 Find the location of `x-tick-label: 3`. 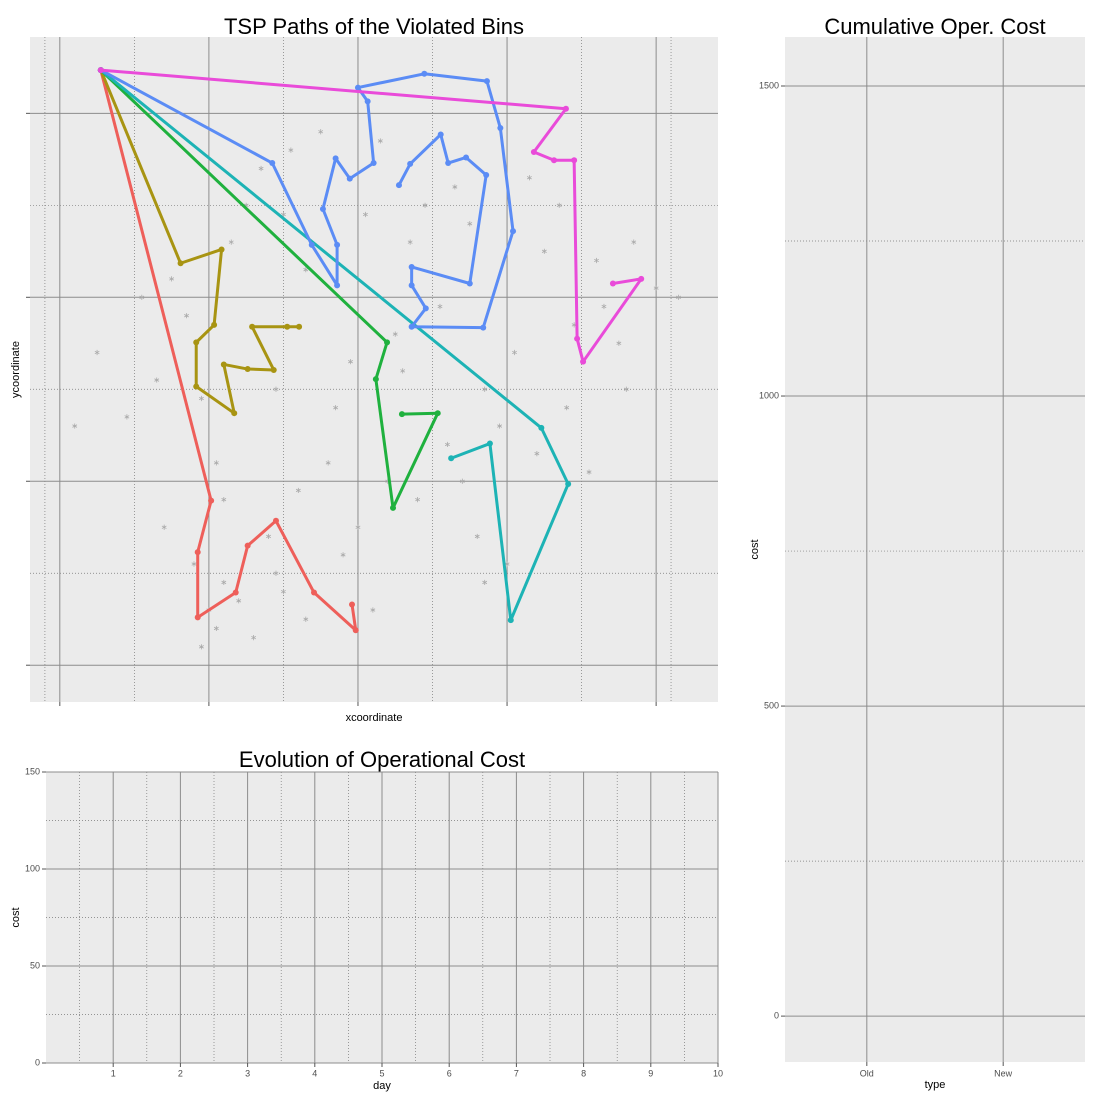

x-tick-label: 3 is located at coordinates (247, 1073).